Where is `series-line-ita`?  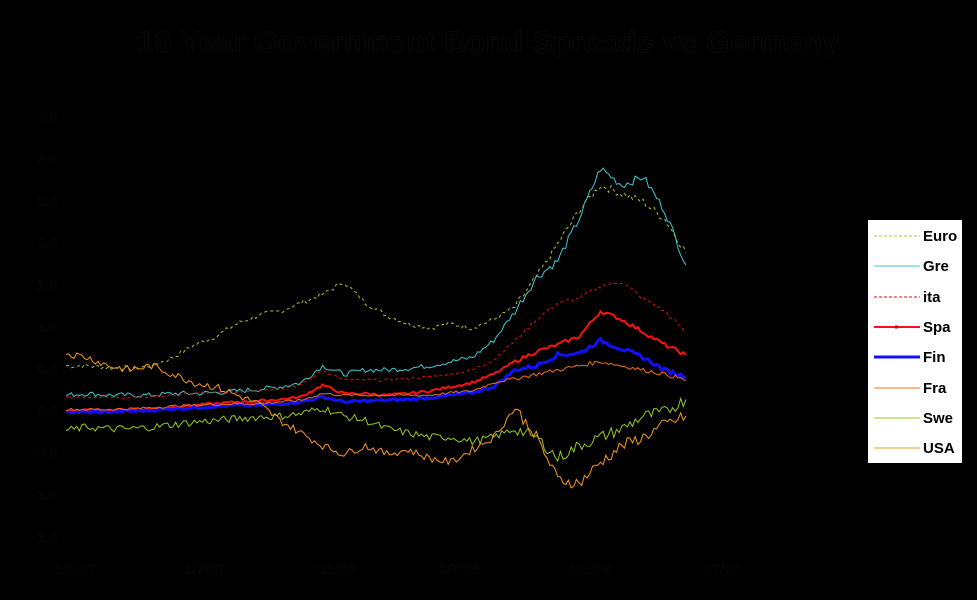 series-line-ita is located at coordinates (376, 340).